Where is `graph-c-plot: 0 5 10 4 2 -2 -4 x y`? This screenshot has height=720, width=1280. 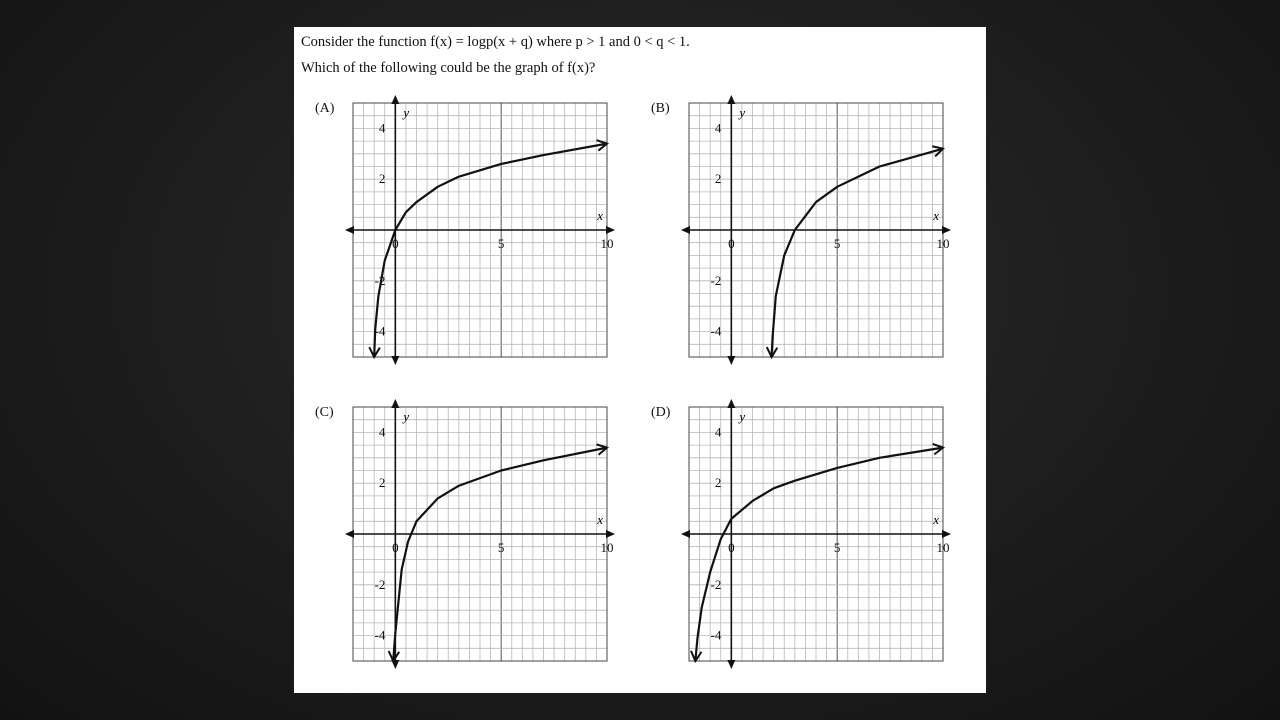 graph-c-plot: 0 5 10 4 2 -2 -4 x y is located at coordinates (480, 534).